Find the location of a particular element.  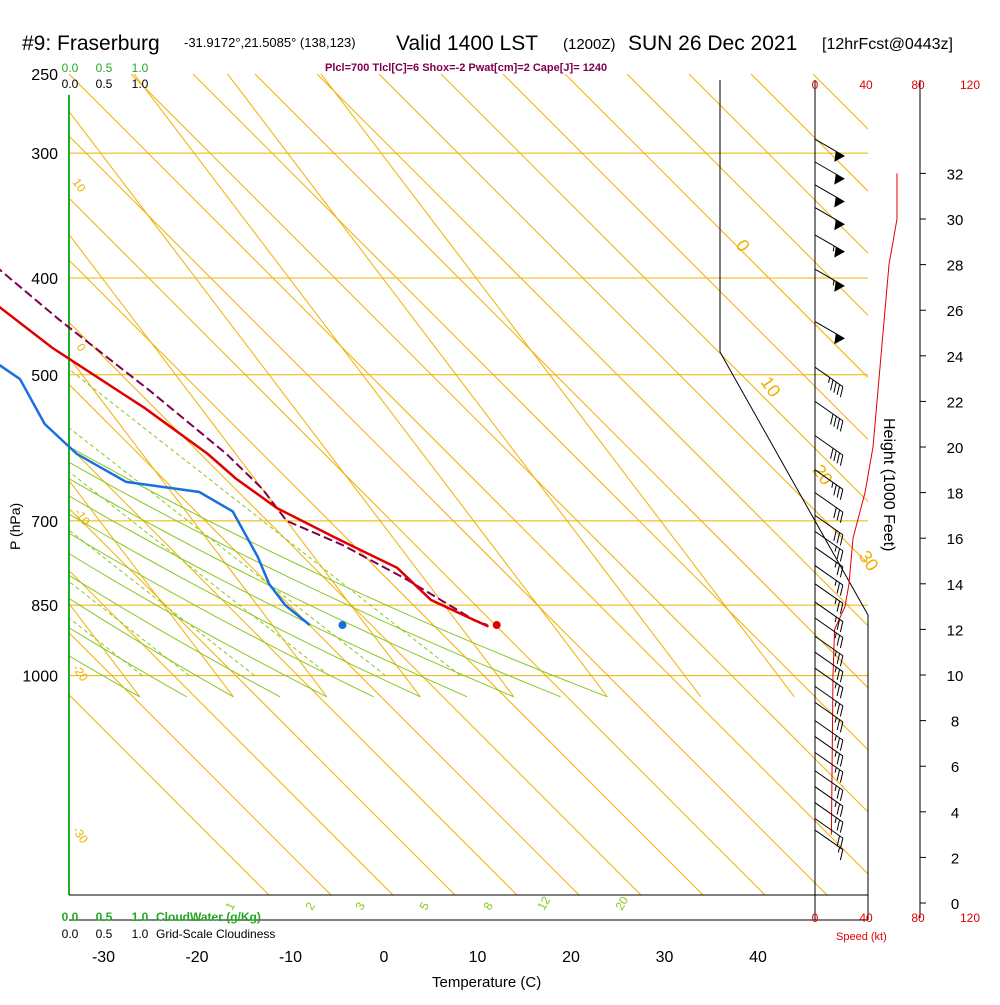

height-tick-label: 12 is located at coordinates (955, 630).